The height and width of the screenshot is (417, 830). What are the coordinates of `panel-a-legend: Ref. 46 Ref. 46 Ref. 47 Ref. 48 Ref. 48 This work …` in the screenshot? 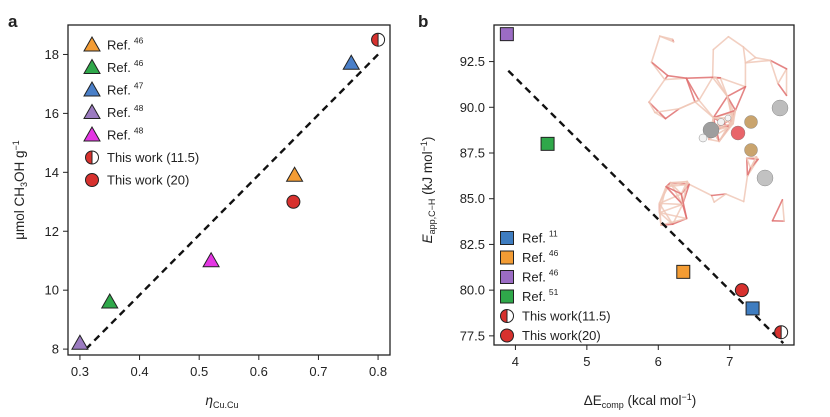 It's located at (141, 111).